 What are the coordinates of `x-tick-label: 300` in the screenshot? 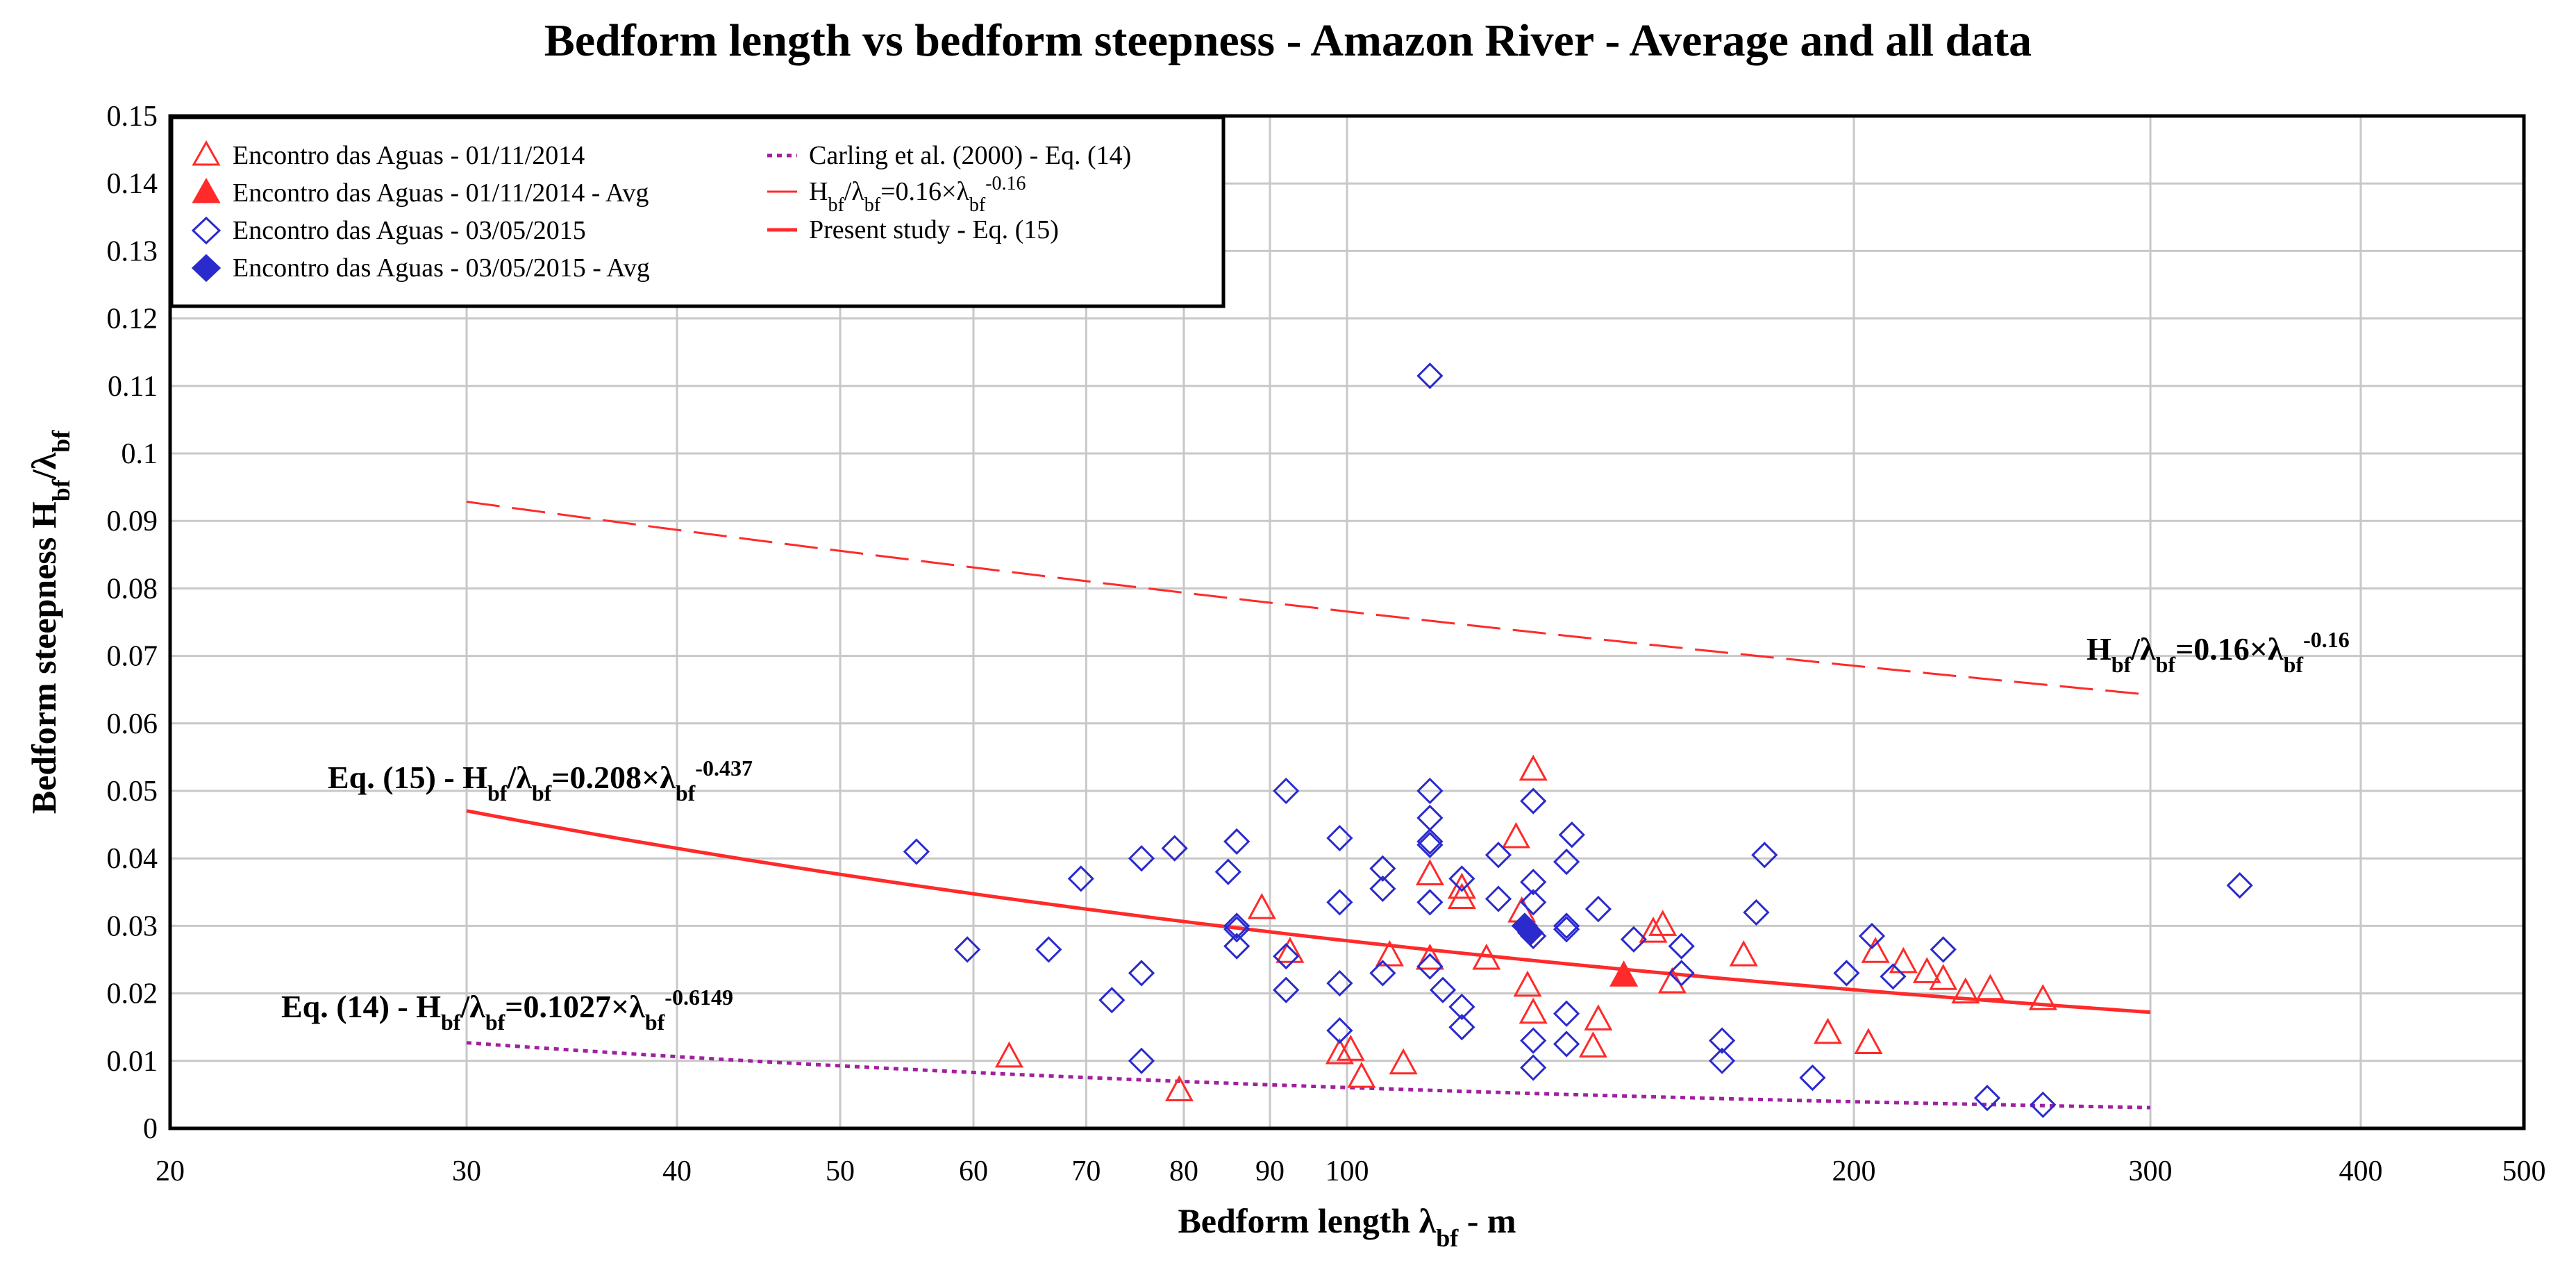 It's located at (2151, 1171).